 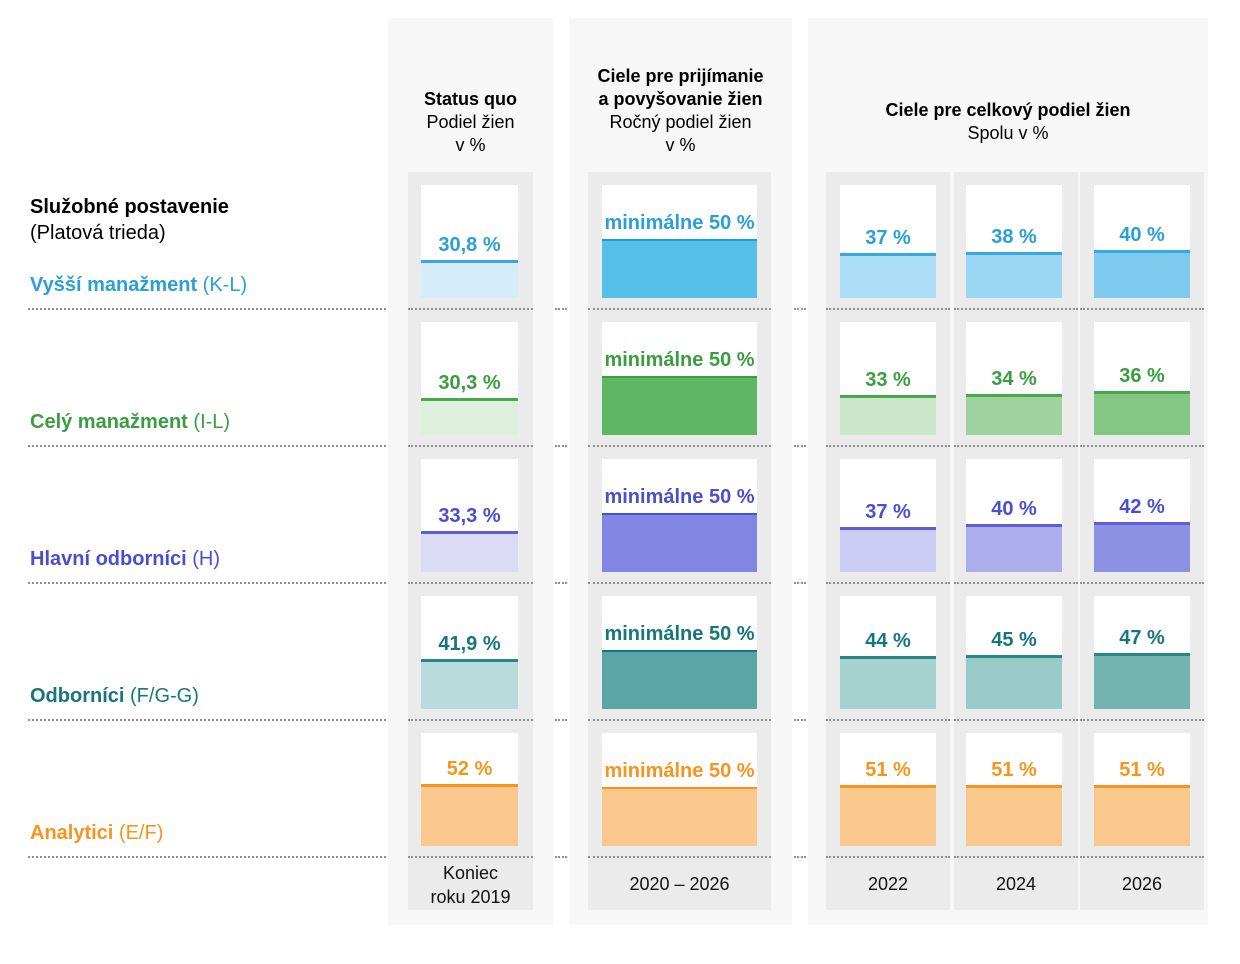 What do you see at coordinates (888, 238) in the screenshot?
I see `bar-value-label: 37 %` at bounding box center [888, 238].